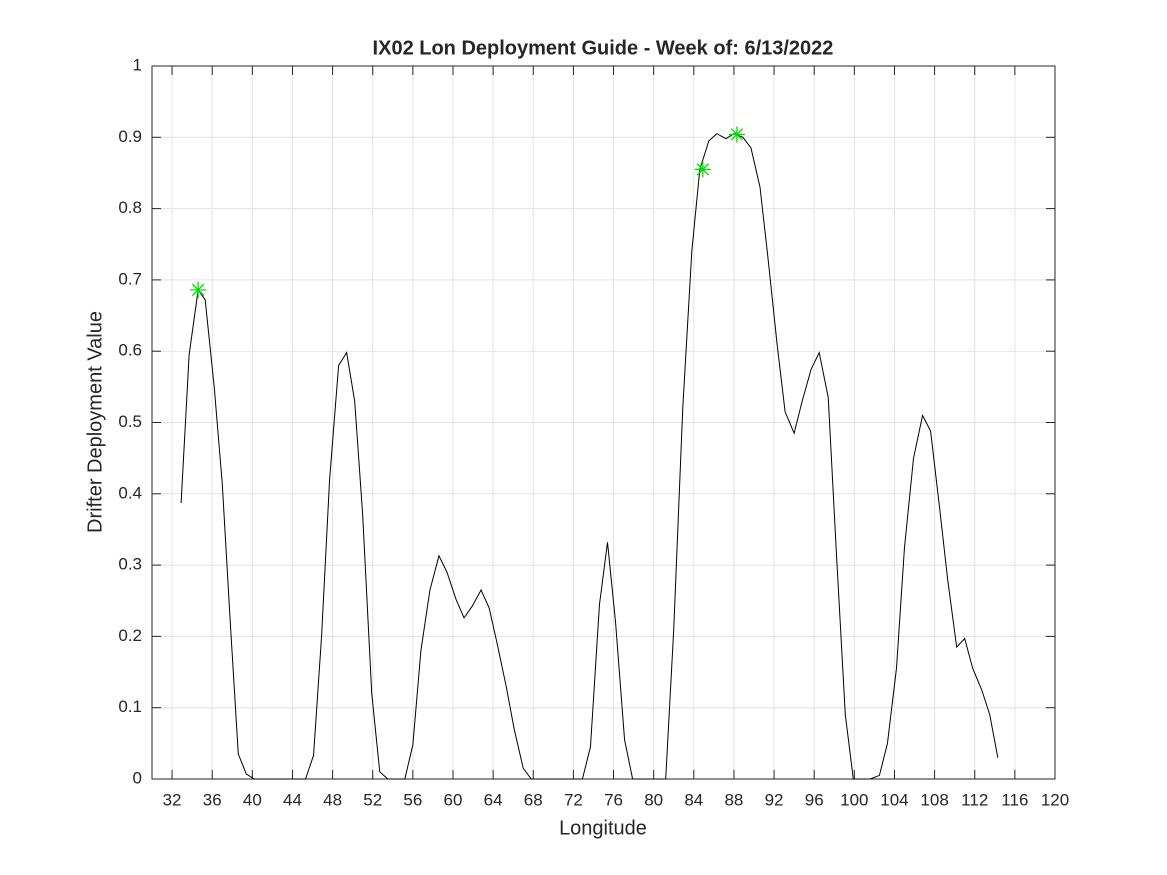  Describe the element at coordinates (130, 278) in the screenshot. I see `y-tick-label: 0.7` at that location.